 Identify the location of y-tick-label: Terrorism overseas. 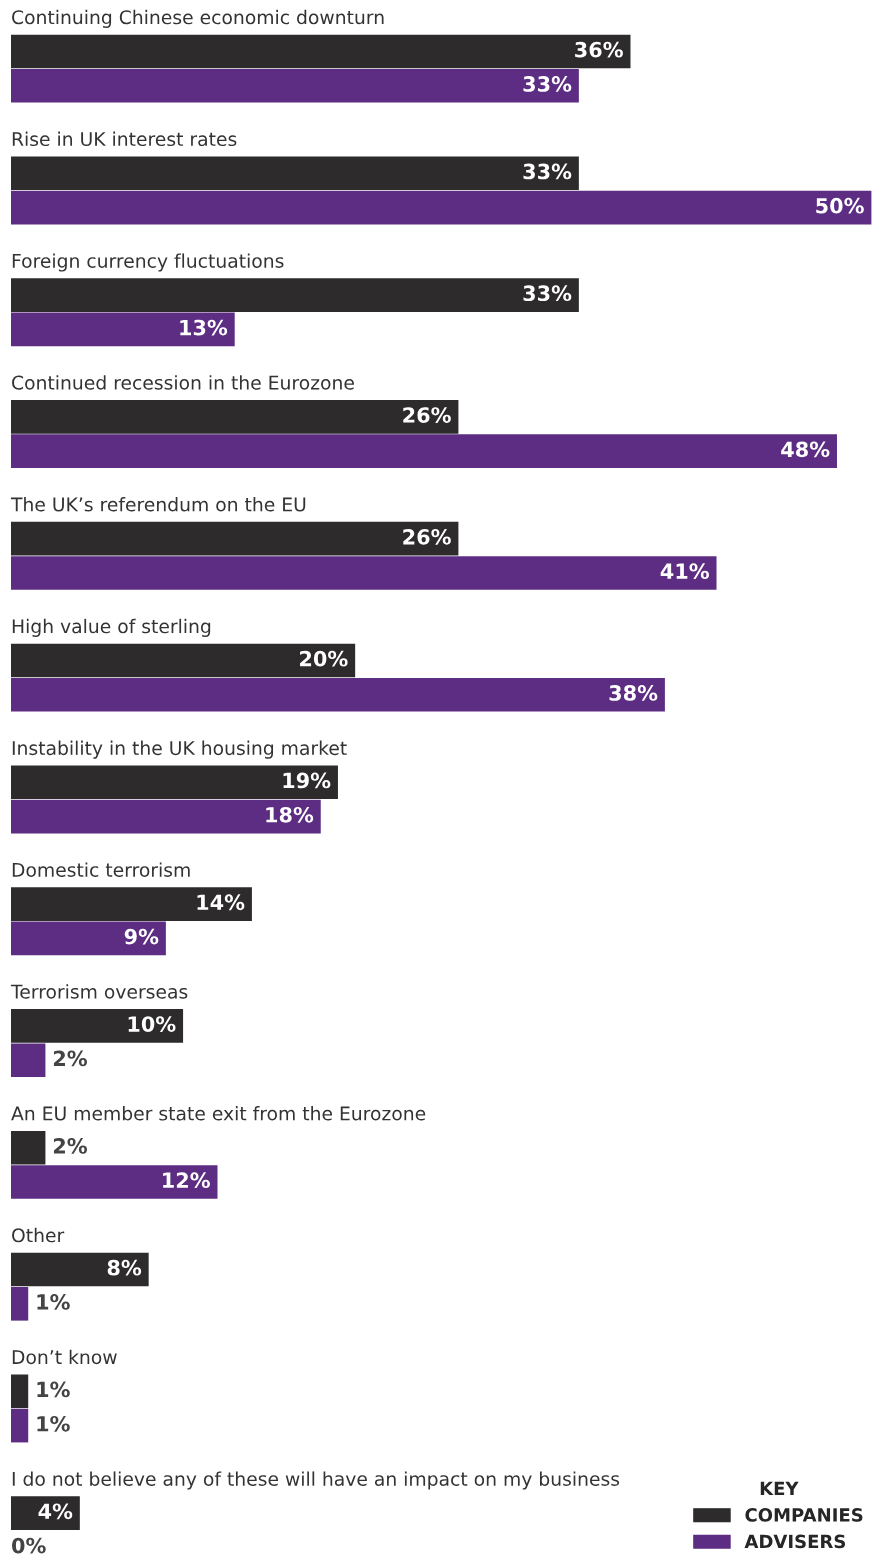
(99, 991).